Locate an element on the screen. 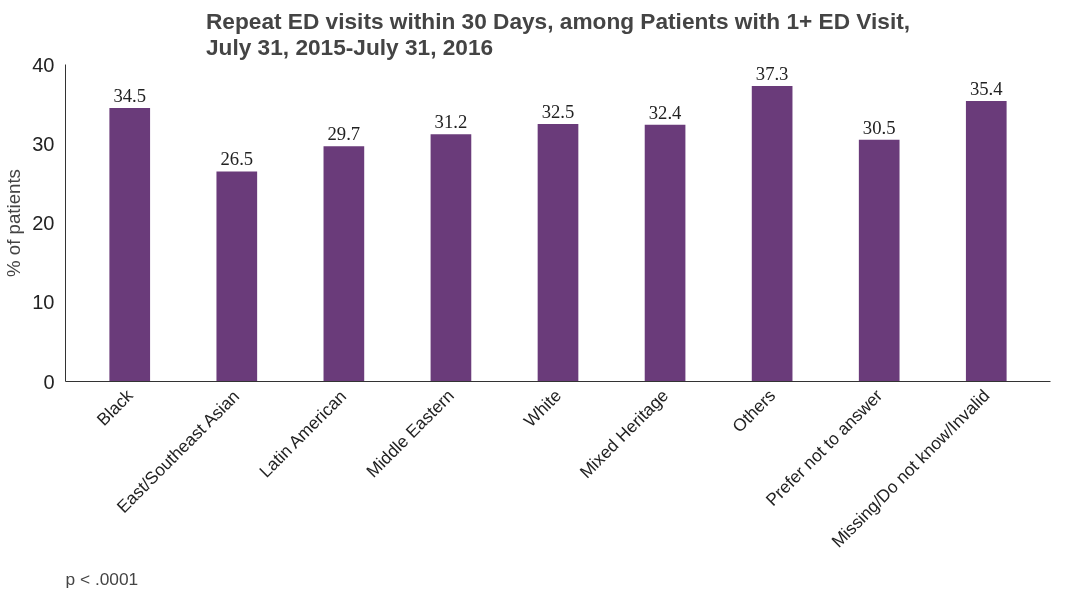 The height and width of the screenshot is (597, 1084). data-label: 37.3 is located at coordinates (772, 73).